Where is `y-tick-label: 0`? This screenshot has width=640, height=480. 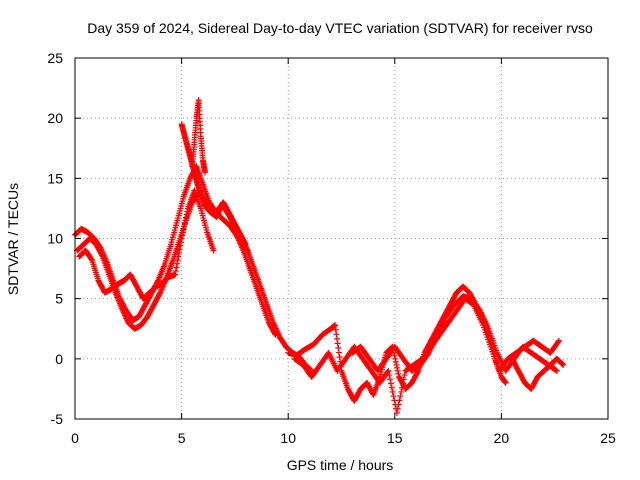 y-tick-label: 0 is located at coordinates (59, 359).